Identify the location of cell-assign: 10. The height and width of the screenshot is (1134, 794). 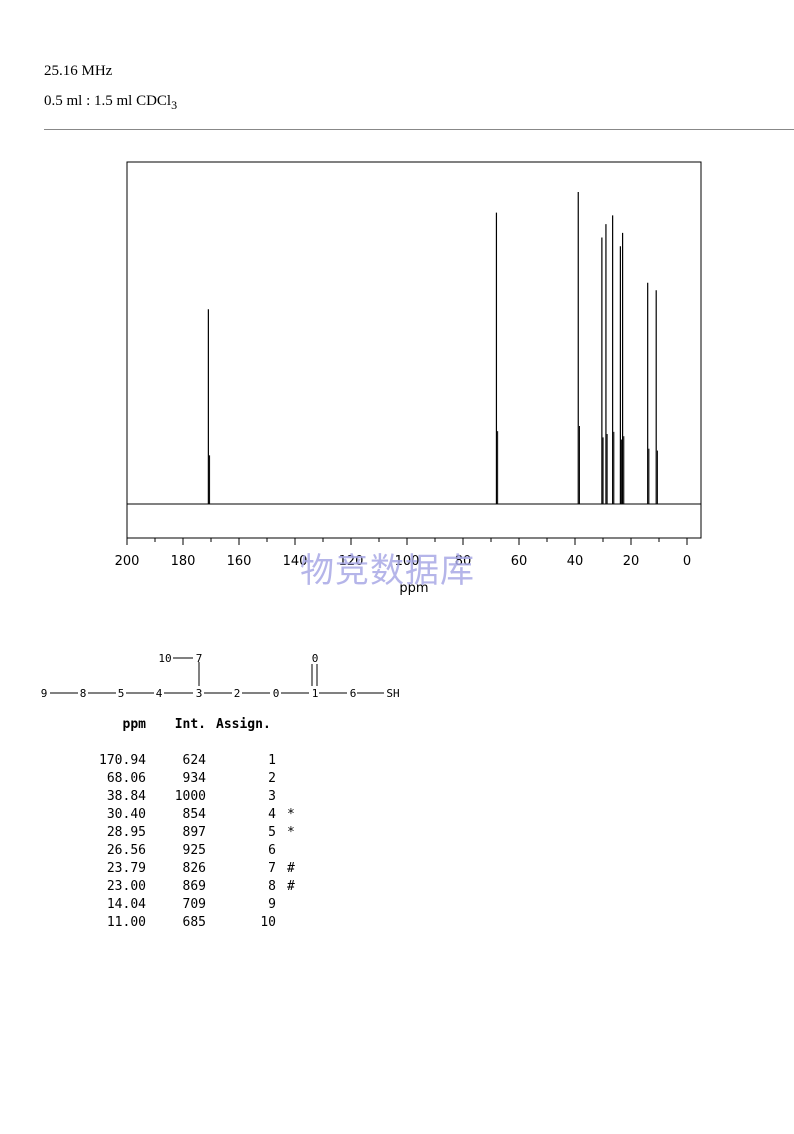
(268, 922).